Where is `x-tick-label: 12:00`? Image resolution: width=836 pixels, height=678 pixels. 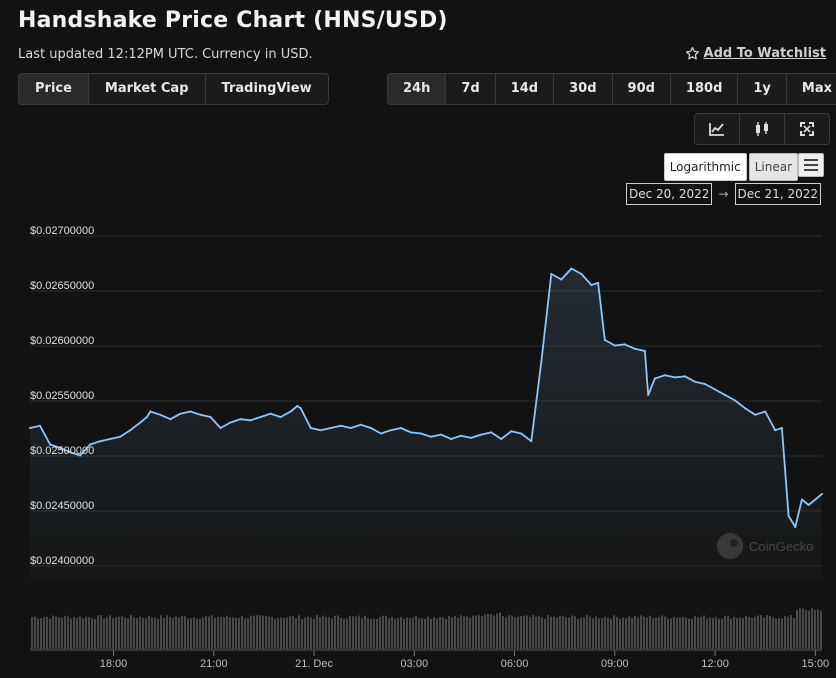
x-tick-label: 12:00 is located at coordinates (715, 664).